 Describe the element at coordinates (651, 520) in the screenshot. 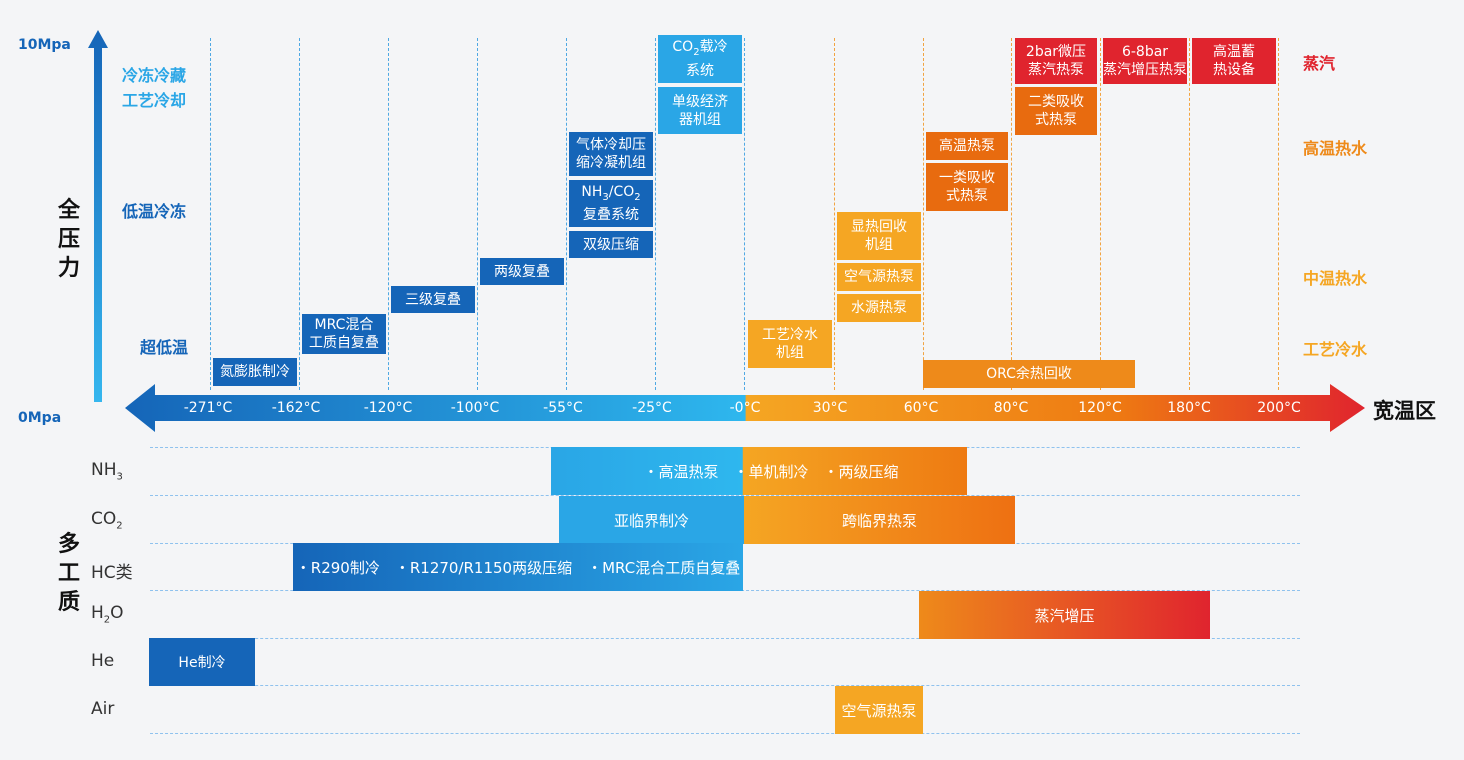

I see `band-co2-subcritical: 亚临界制冷` at that location.